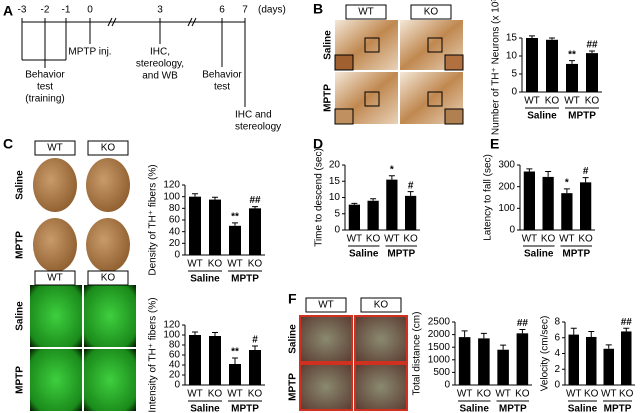 This screenshot has height=413, width=640. What do you see at coordinates (272, 10) in the screenshot?
I see `day-unit: (days)` at bounding box center [272, 10].